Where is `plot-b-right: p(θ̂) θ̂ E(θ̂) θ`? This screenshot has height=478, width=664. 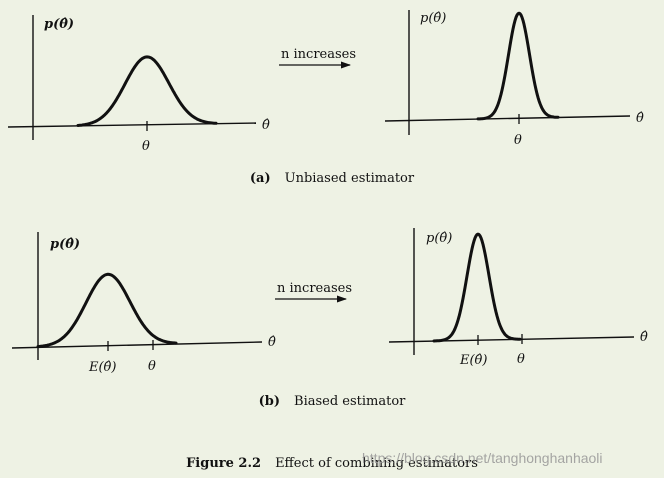
plot-b-right: p(θ̂) θ̂ E(θ̂) θ is located at coordinates (518, 298).